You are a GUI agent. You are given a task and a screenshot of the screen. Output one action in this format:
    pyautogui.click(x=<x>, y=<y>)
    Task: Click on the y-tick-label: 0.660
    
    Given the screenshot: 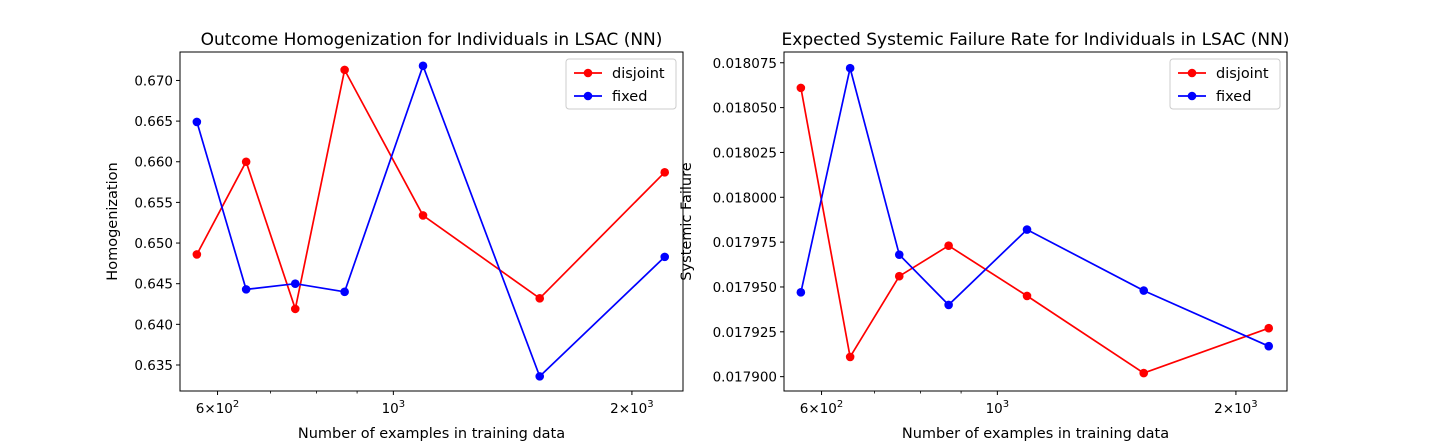 What is the action you would take?
    pyautogui.click(x=153, y=163)
    